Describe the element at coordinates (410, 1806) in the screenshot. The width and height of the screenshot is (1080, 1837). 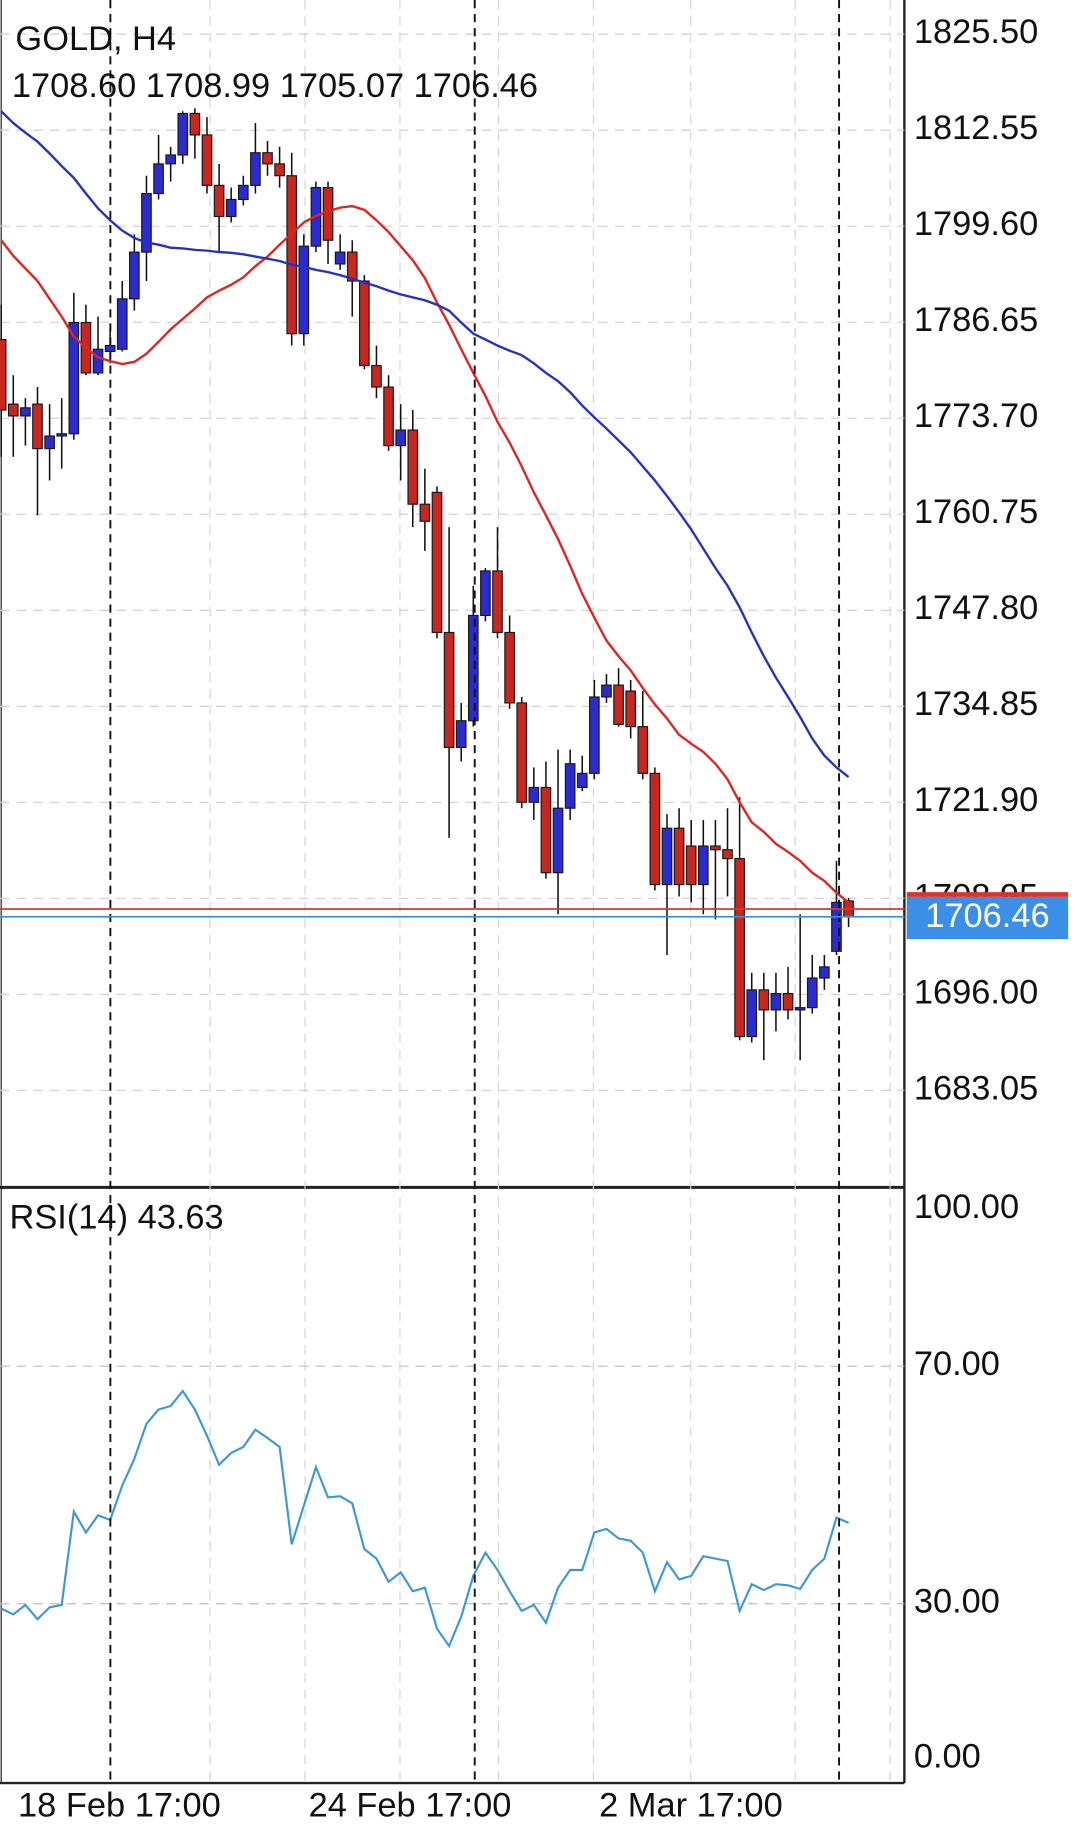
I see `x-tick-label: 24 Feb 17:00` at that location.